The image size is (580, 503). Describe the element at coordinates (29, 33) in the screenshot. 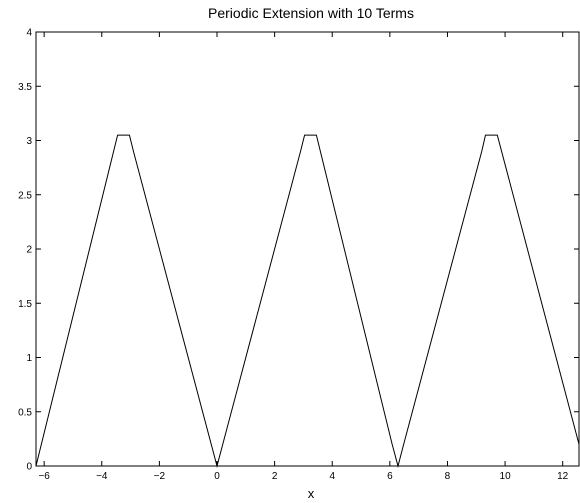

I see `y-tick-label: 4` at that location.